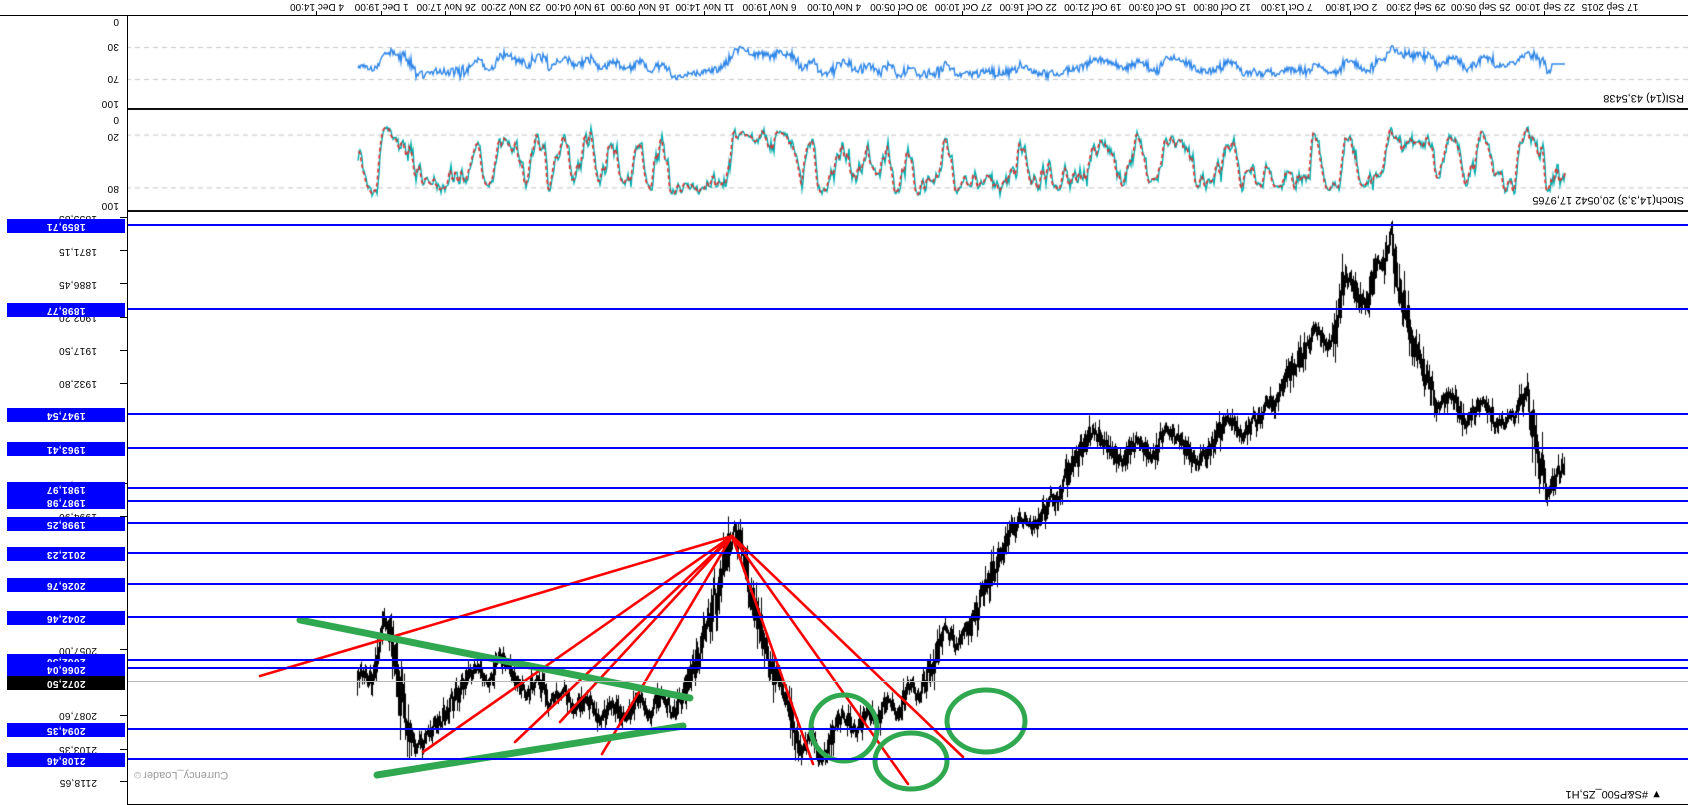  What do you see at coordinates (66, 682) in the screenshot?
I see `current-price-badge: 2072,50` at bounding box center [66, 682].